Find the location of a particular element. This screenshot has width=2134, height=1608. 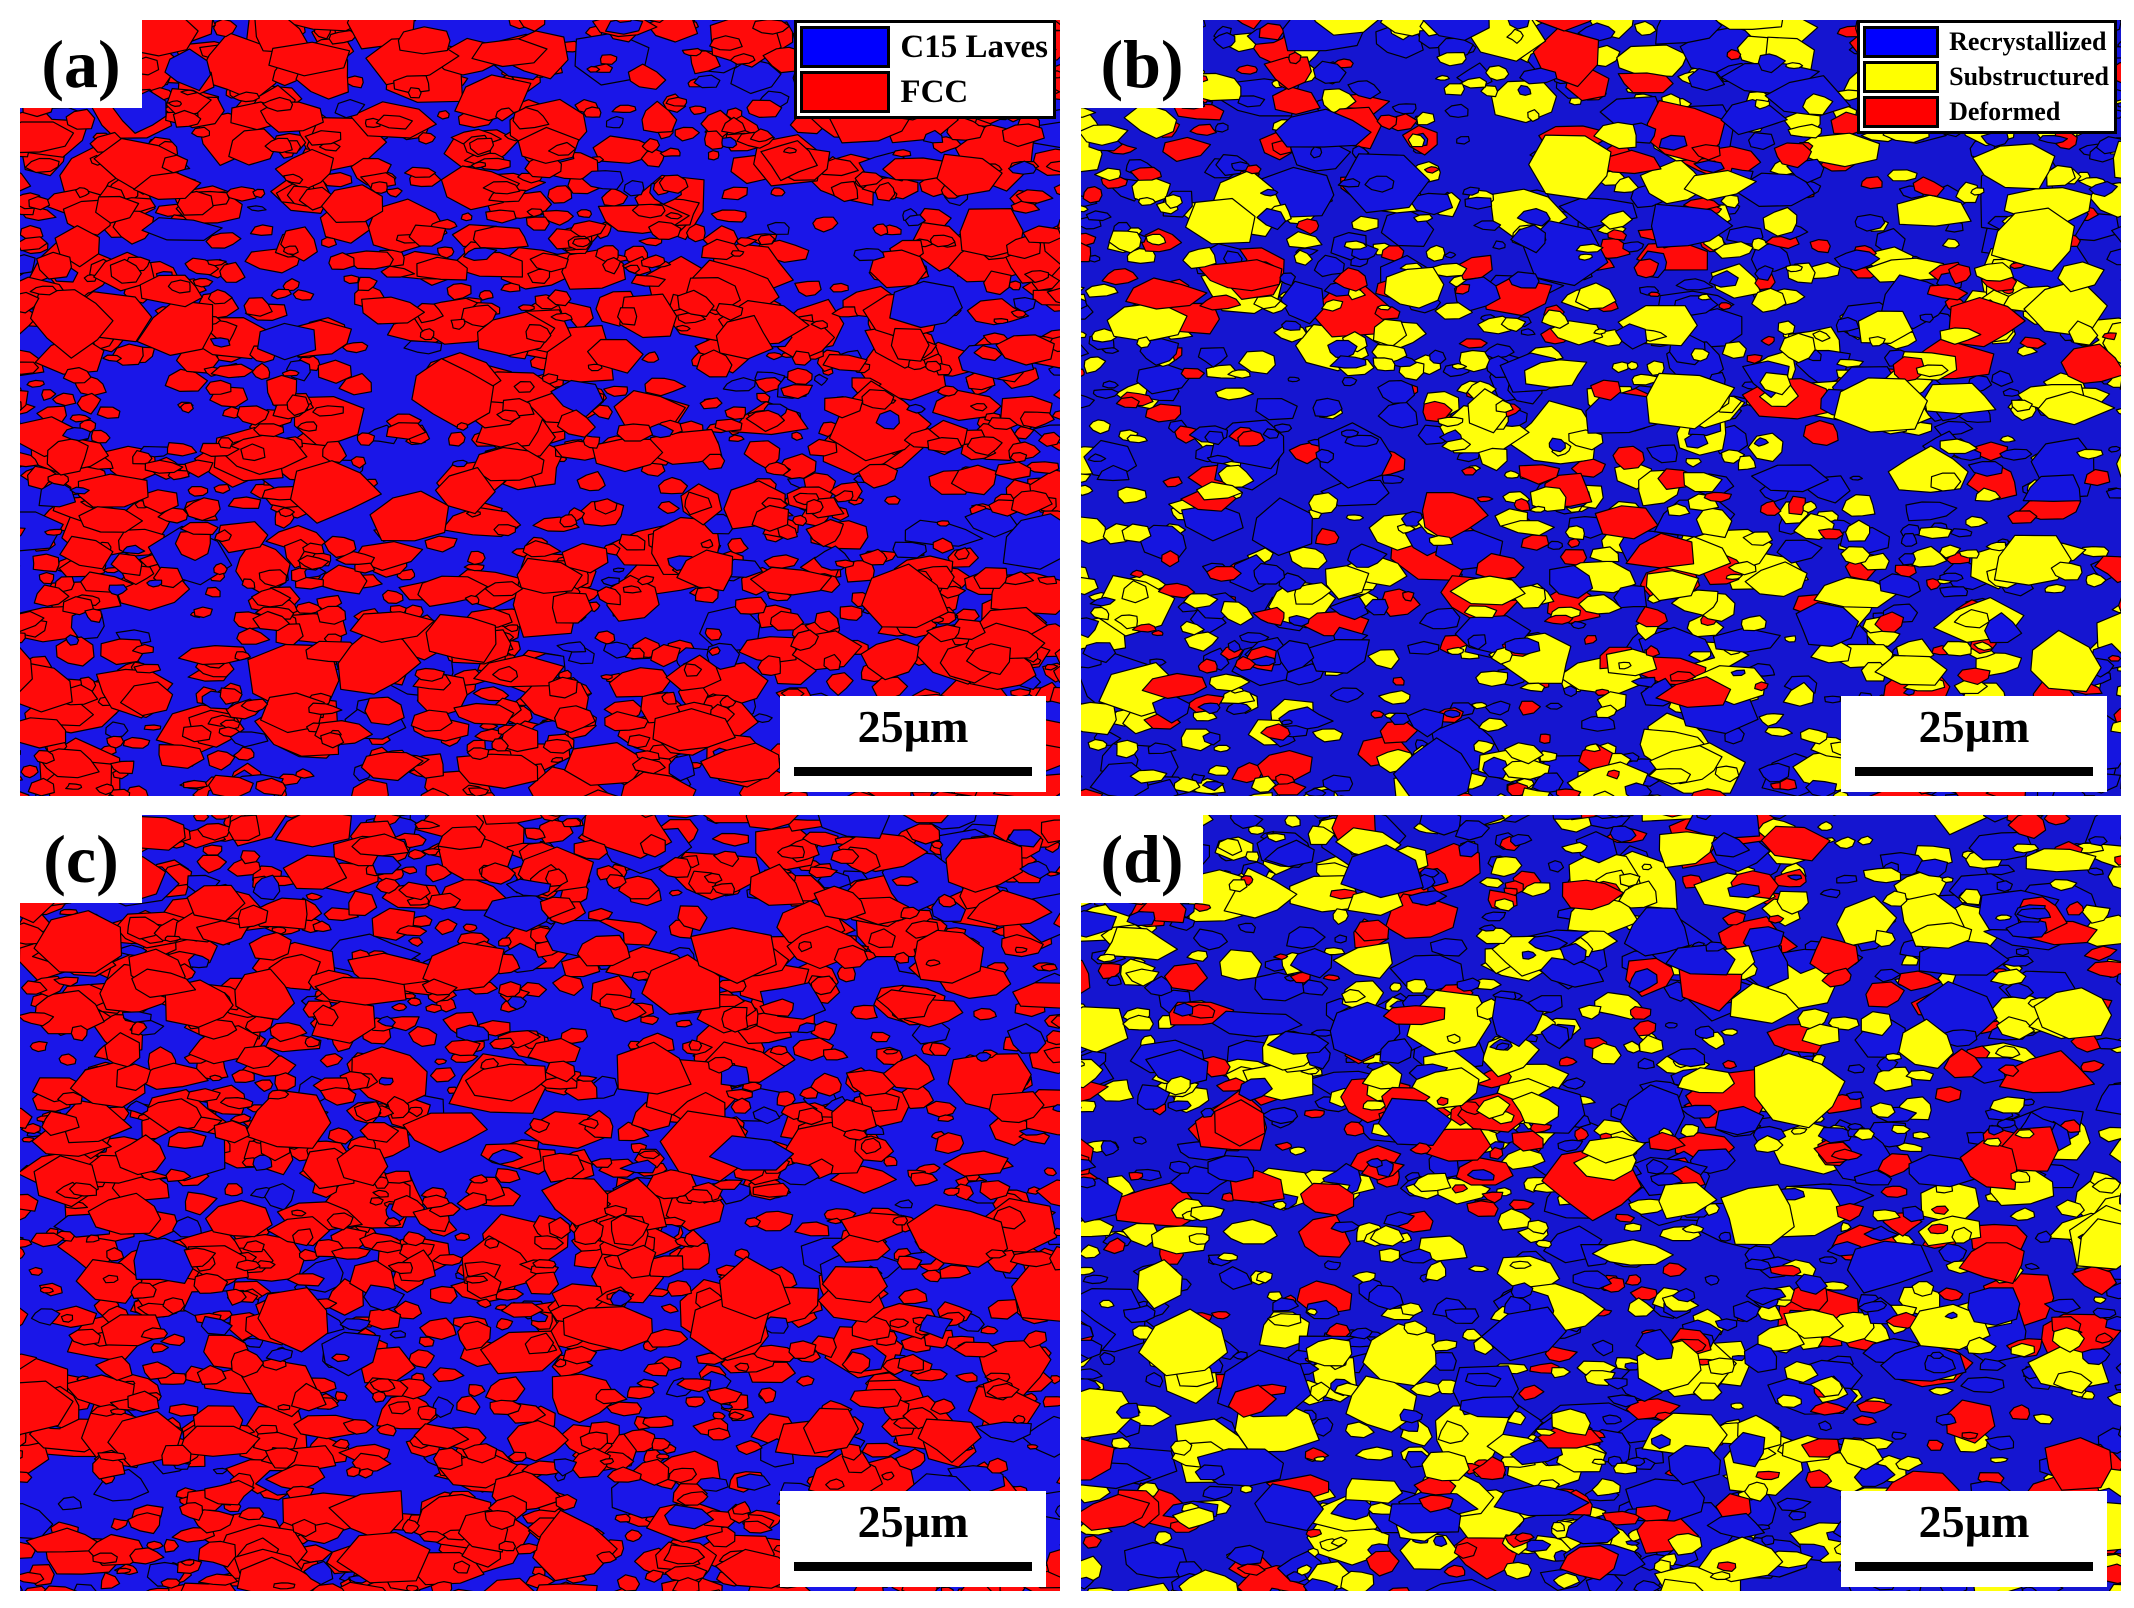

legend-item-deformed: Deformed is located at coordinates (1986, 112).